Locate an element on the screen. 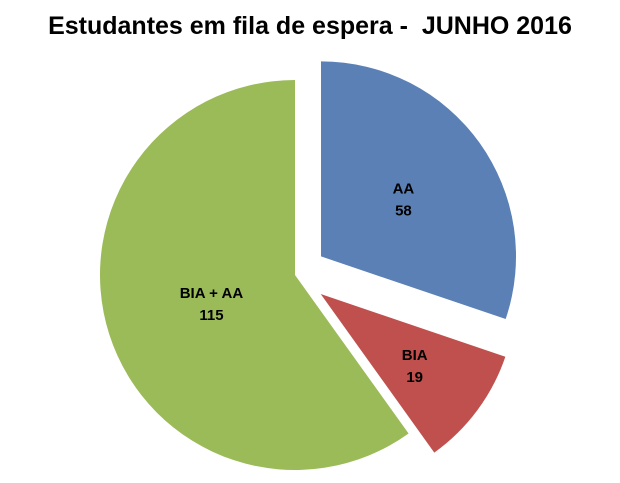 The height and width of the screenshot is (483, 620). data-label: AA 58 is located at coordinates (404, 199).